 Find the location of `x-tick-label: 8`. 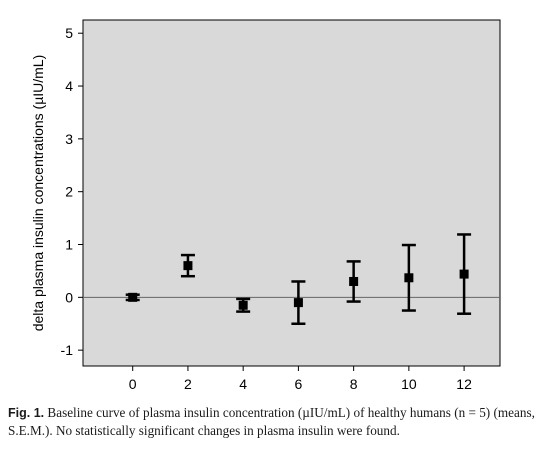

x-tick-label: 8 is located at coordinates (354, 384).